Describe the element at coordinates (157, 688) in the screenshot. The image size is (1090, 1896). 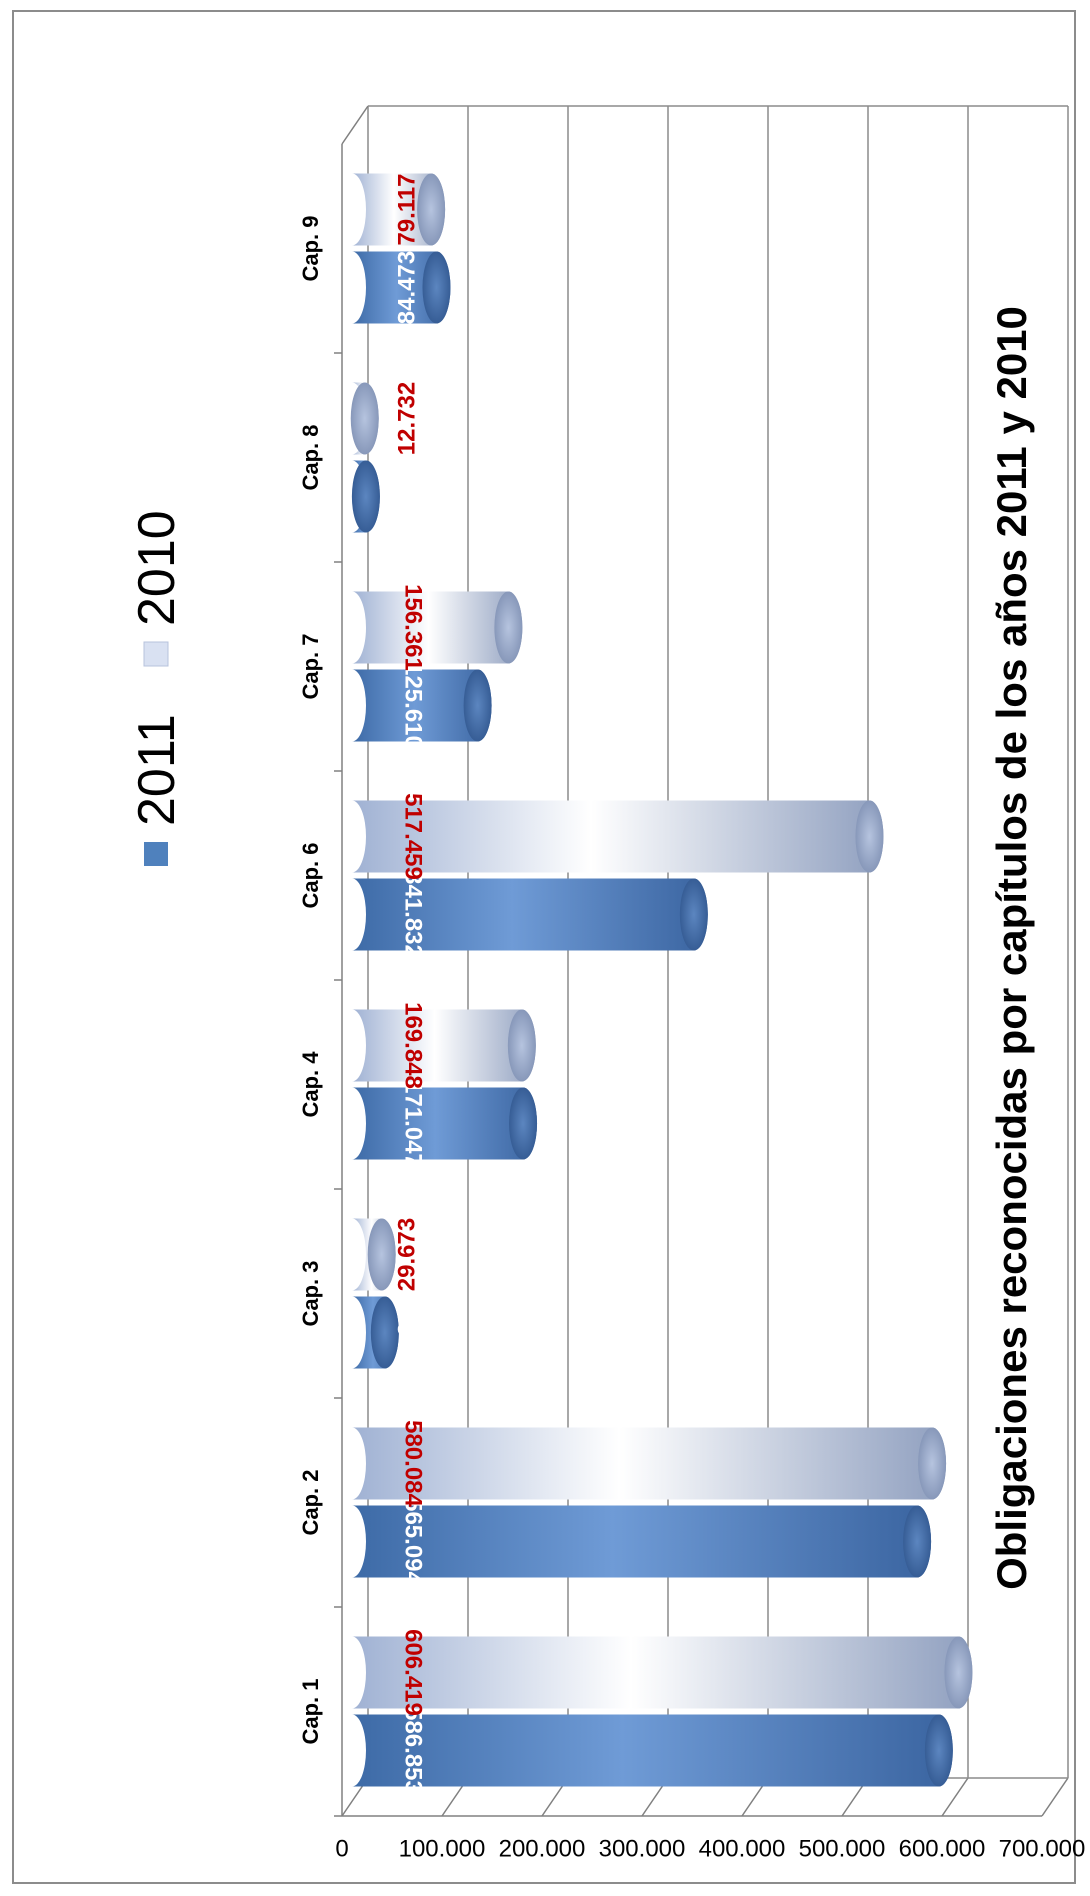
I see `legend: 2011 2010` at that location.